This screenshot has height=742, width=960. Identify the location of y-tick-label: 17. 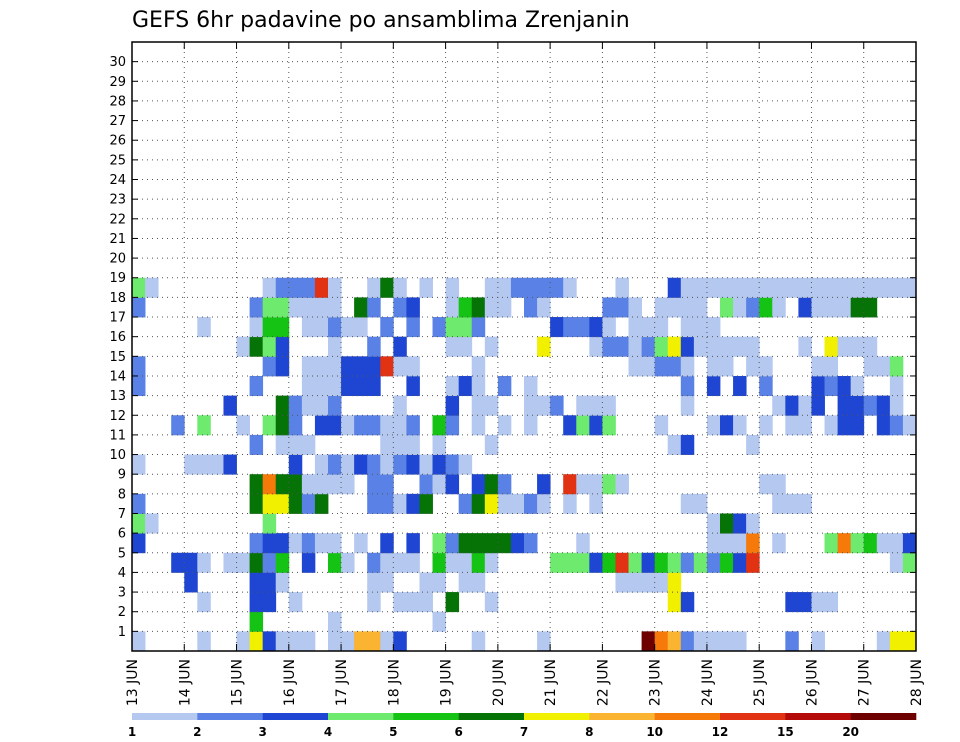
(117, 318).